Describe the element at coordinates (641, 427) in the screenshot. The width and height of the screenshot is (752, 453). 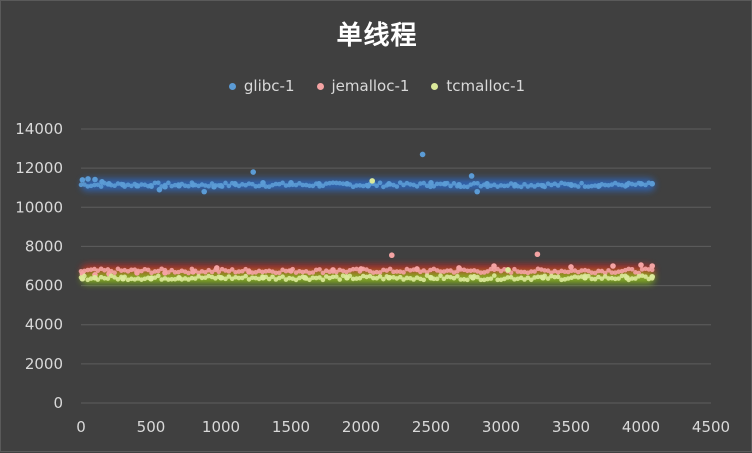
I see `x-tick-label: 4000` at that location.